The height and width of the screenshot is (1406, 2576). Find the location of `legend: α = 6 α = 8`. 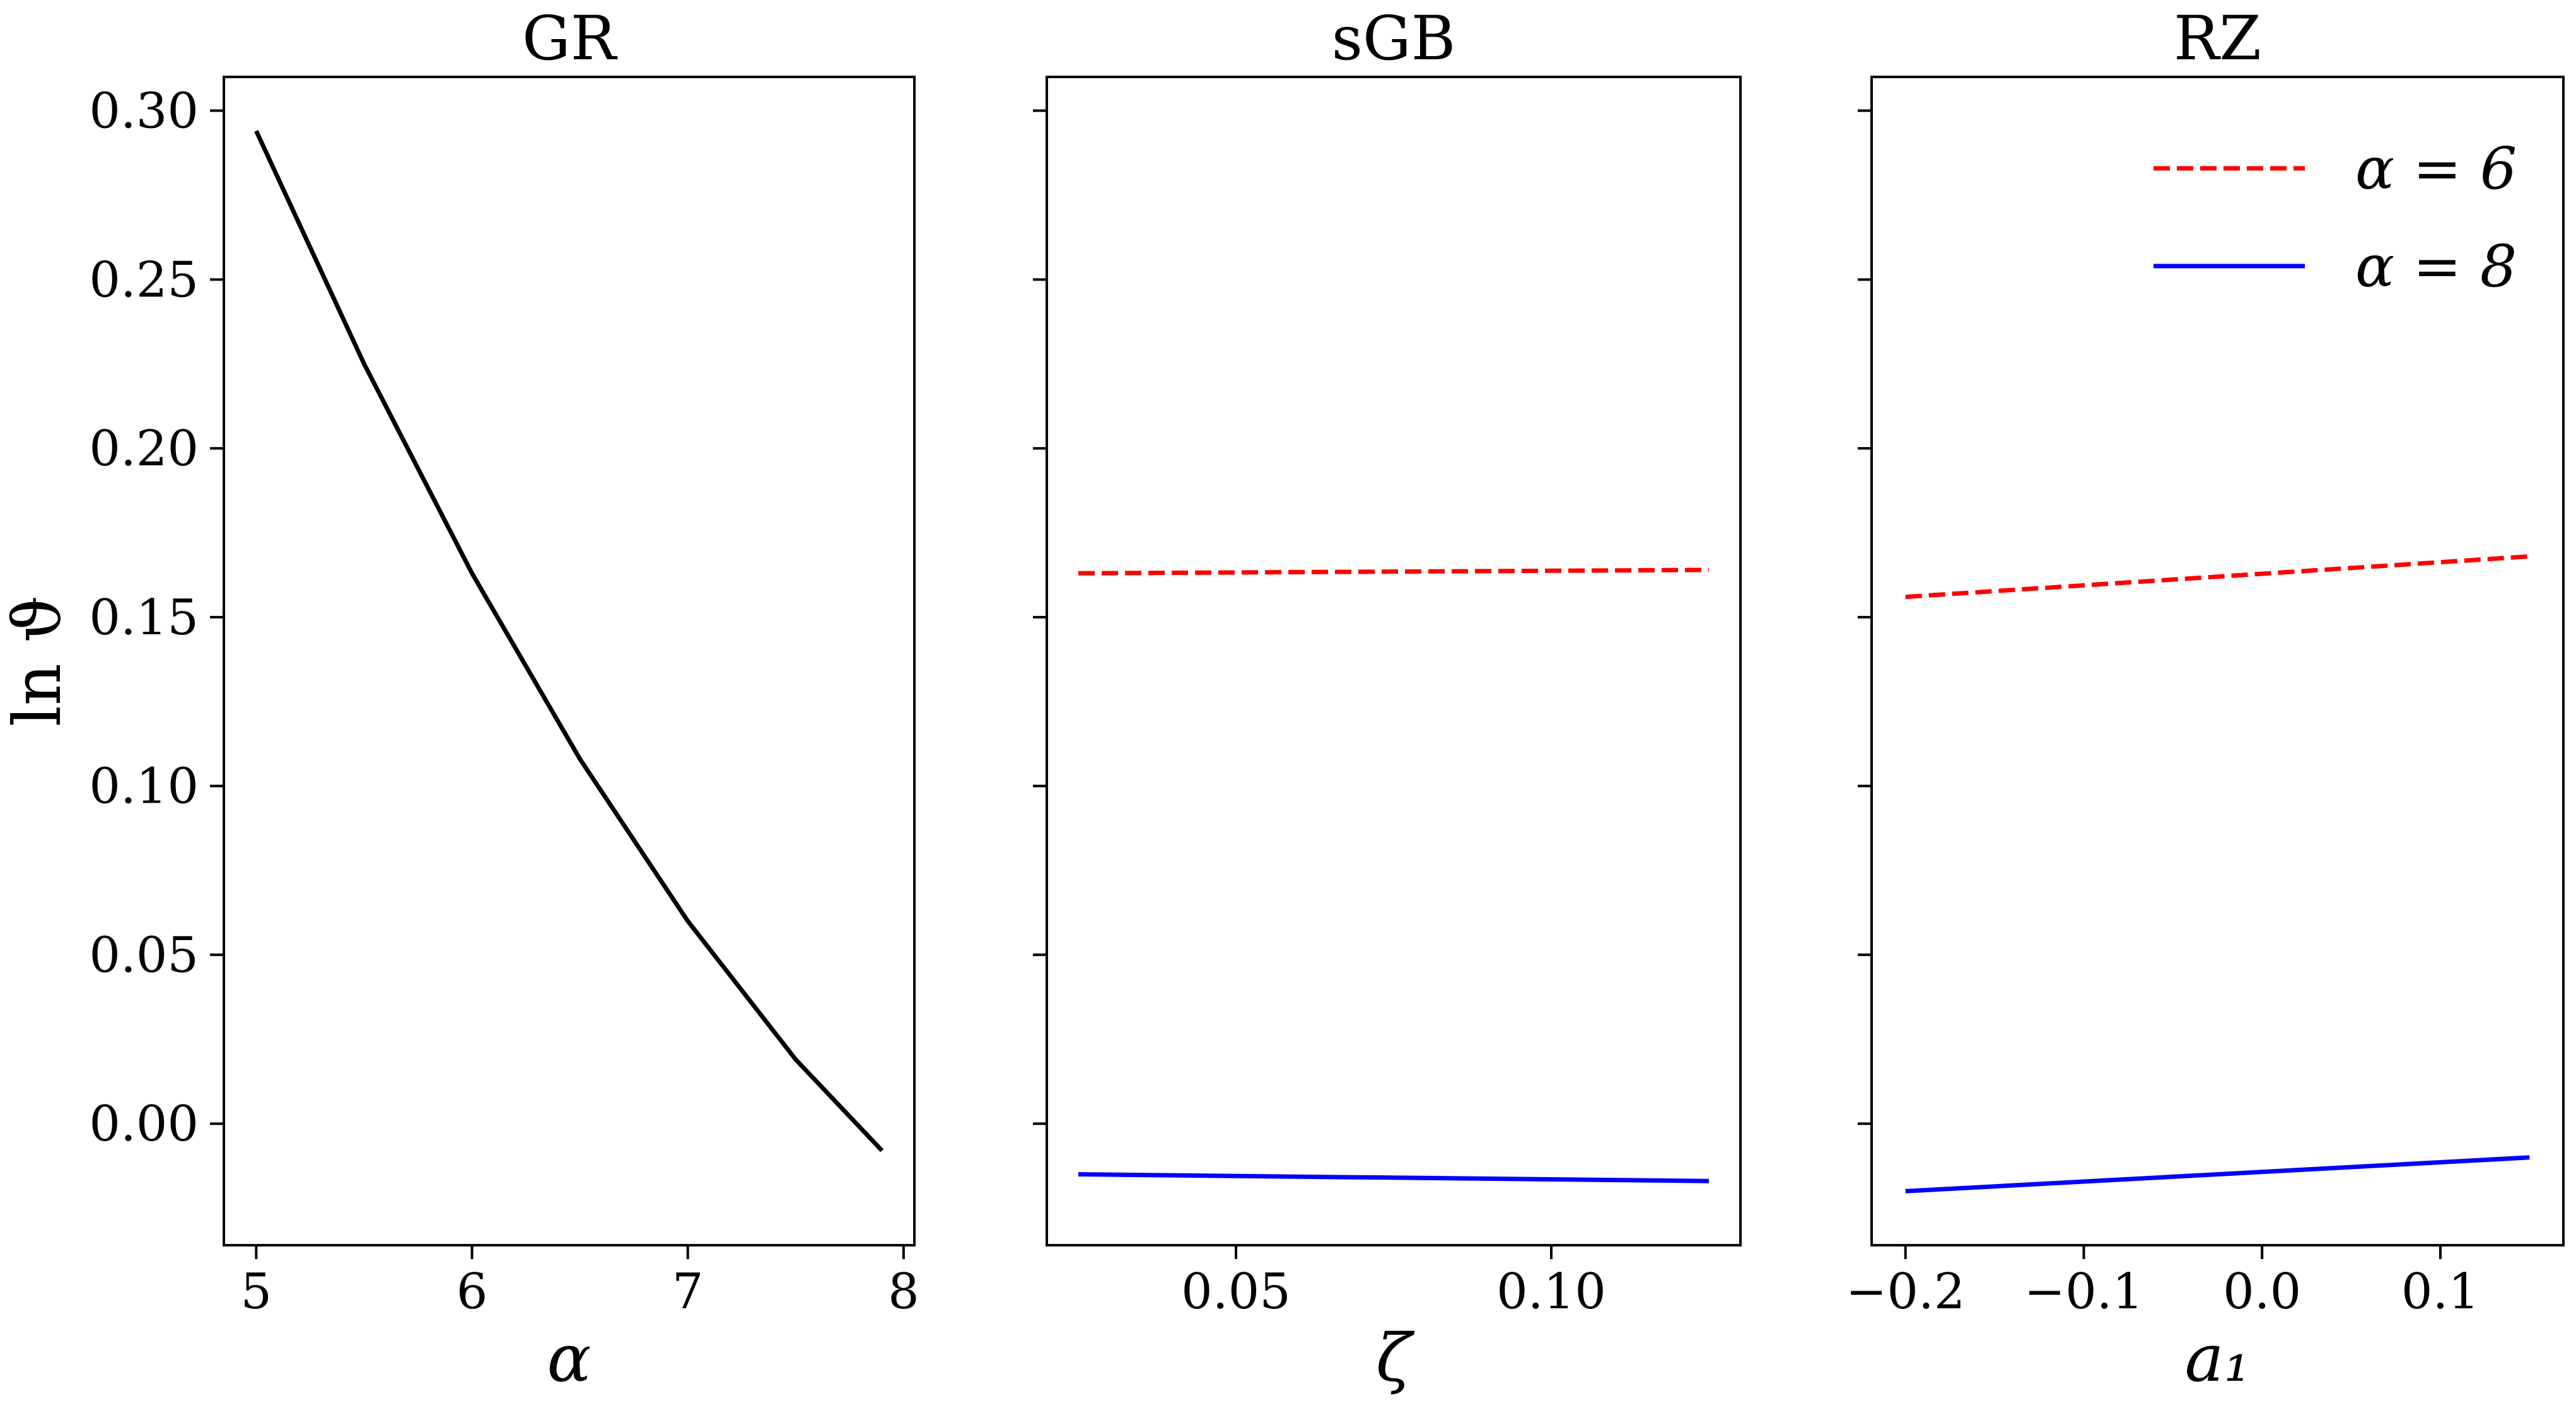

legend: α = 6 α = 8 is located at coordinates (2335, 217).